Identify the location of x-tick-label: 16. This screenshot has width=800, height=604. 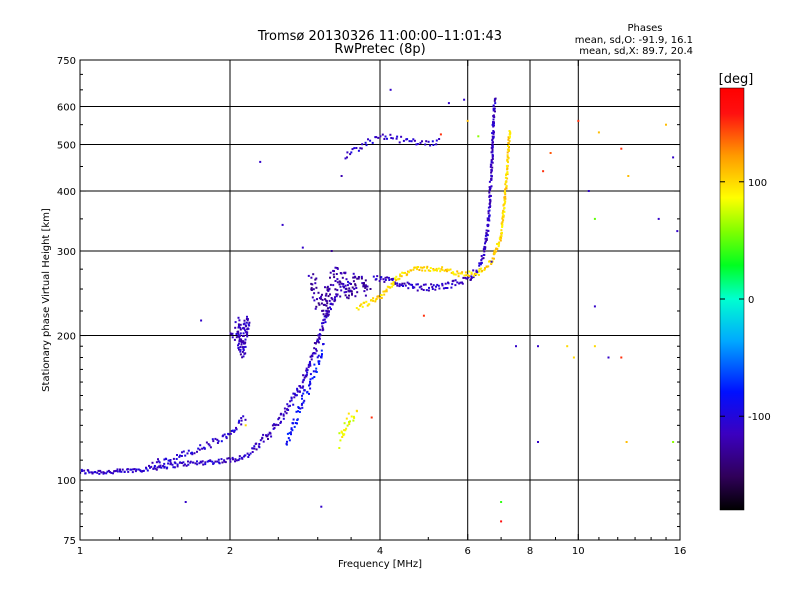
(680, 551).